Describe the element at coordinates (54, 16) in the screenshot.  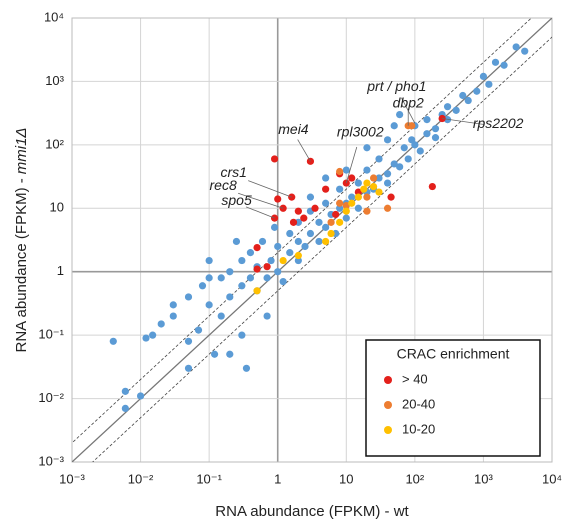
I see `y-tick-label: 10⁴` at that location.